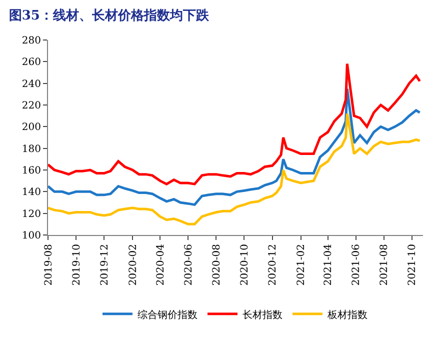 The width and height of the screenshot is (443, 340). What do you see at coordinates (31, 62) in the screenshot?
I see `y-tick-label: 260` at bounding box center [31, 62].